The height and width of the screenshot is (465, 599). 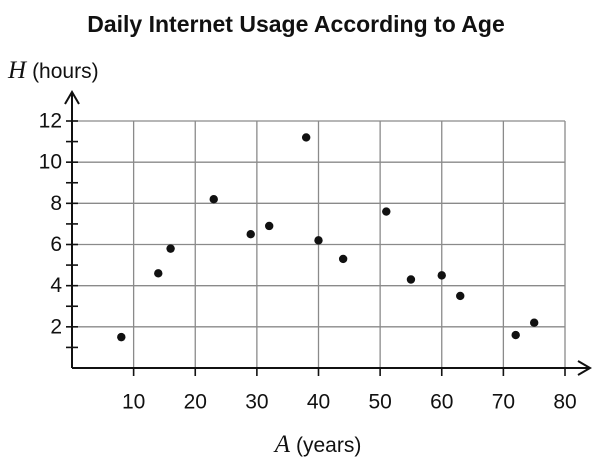 I want to click on x-axis-label: A (years), so click(x=317, y=444).